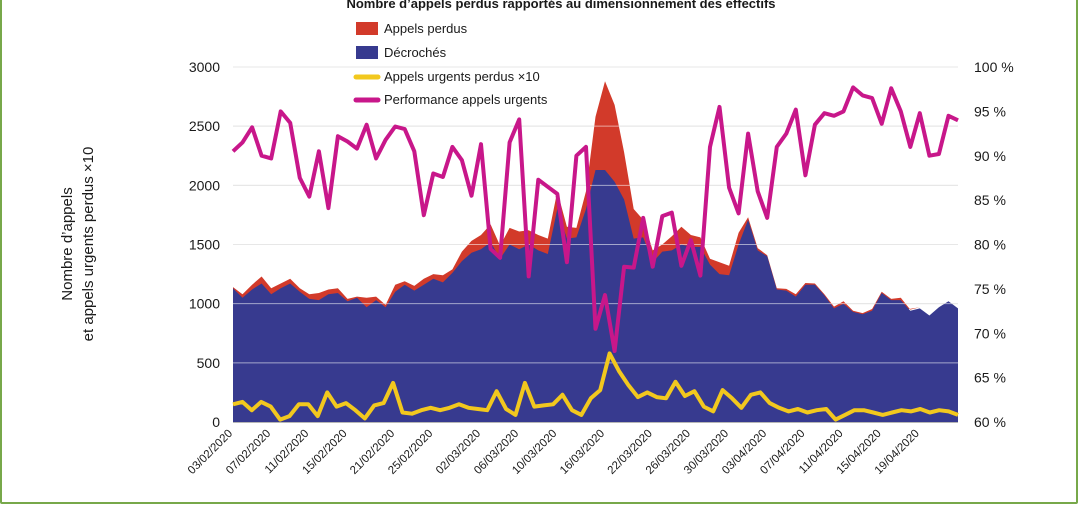 Image resolution: width=1078 pixels, height=516 pixels. Describe the element at coordinates (204, 126) in the screenshot. I see `y-tick-label: 2500` at that location.